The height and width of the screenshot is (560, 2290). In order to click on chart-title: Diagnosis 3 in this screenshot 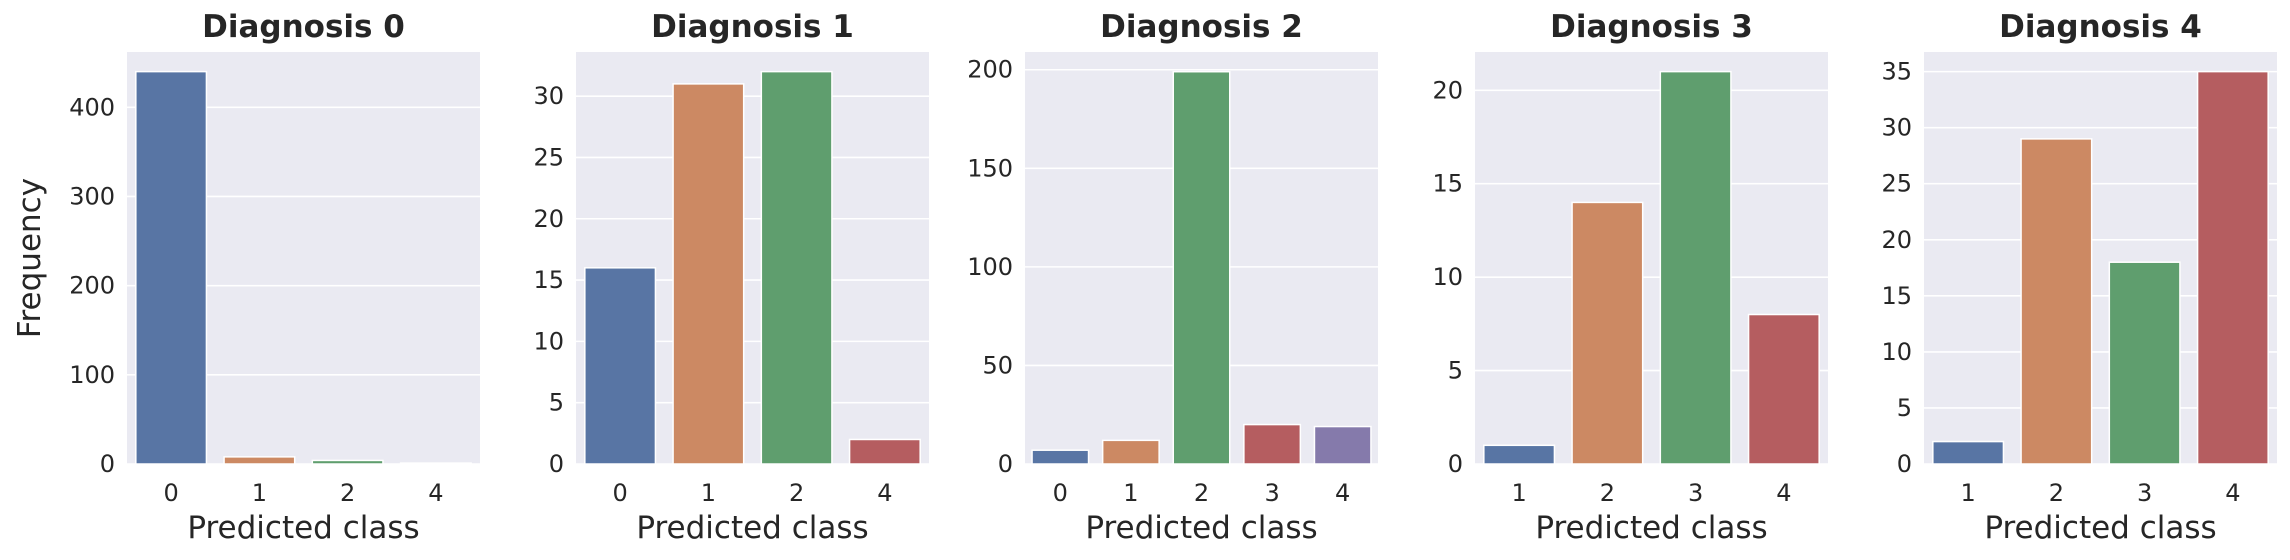, I will do `click(1651, 27)`.